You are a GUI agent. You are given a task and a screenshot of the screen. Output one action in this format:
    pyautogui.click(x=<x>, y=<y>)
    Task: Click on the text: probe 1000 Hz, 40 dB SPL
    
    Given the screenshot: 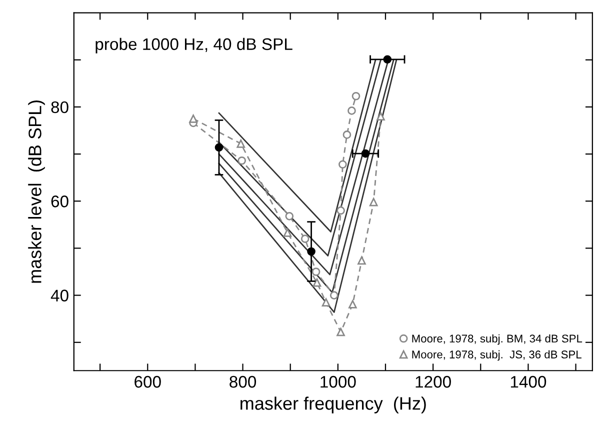 What is the action you would take?
    pyautogui.click(x=194, y=46)
    